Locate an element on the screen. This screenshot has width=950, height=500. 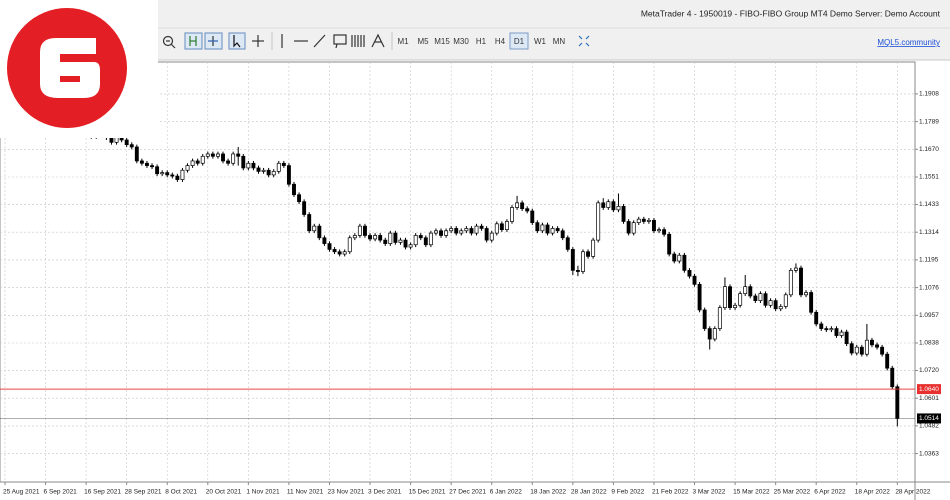
y-tick-label: 1.1433 is located at coordinates (929, 204).